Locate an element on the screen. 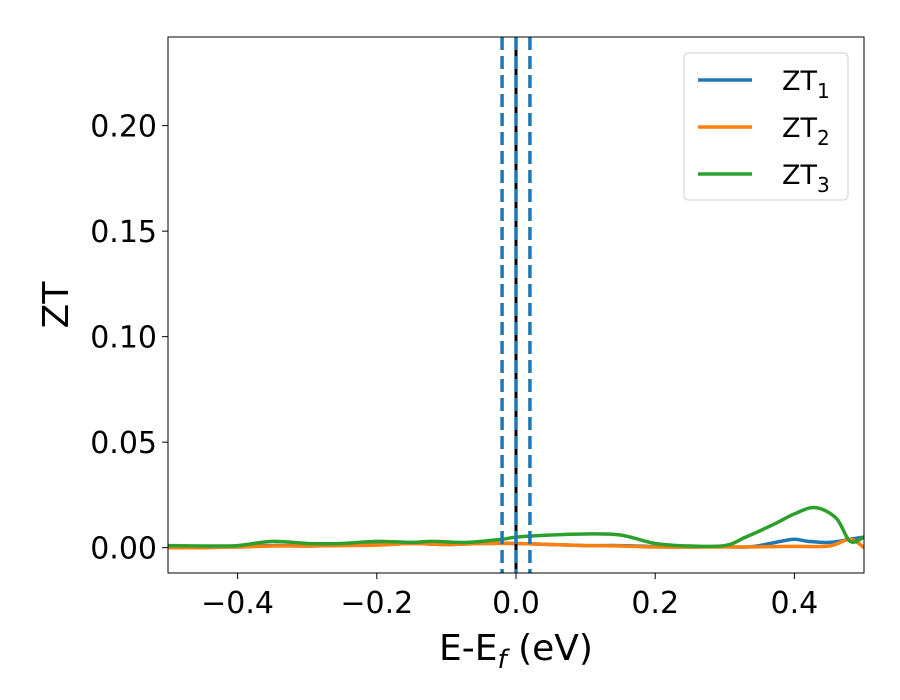  legend-label-zt3: ZT3 is located at coordinates (806, 178).